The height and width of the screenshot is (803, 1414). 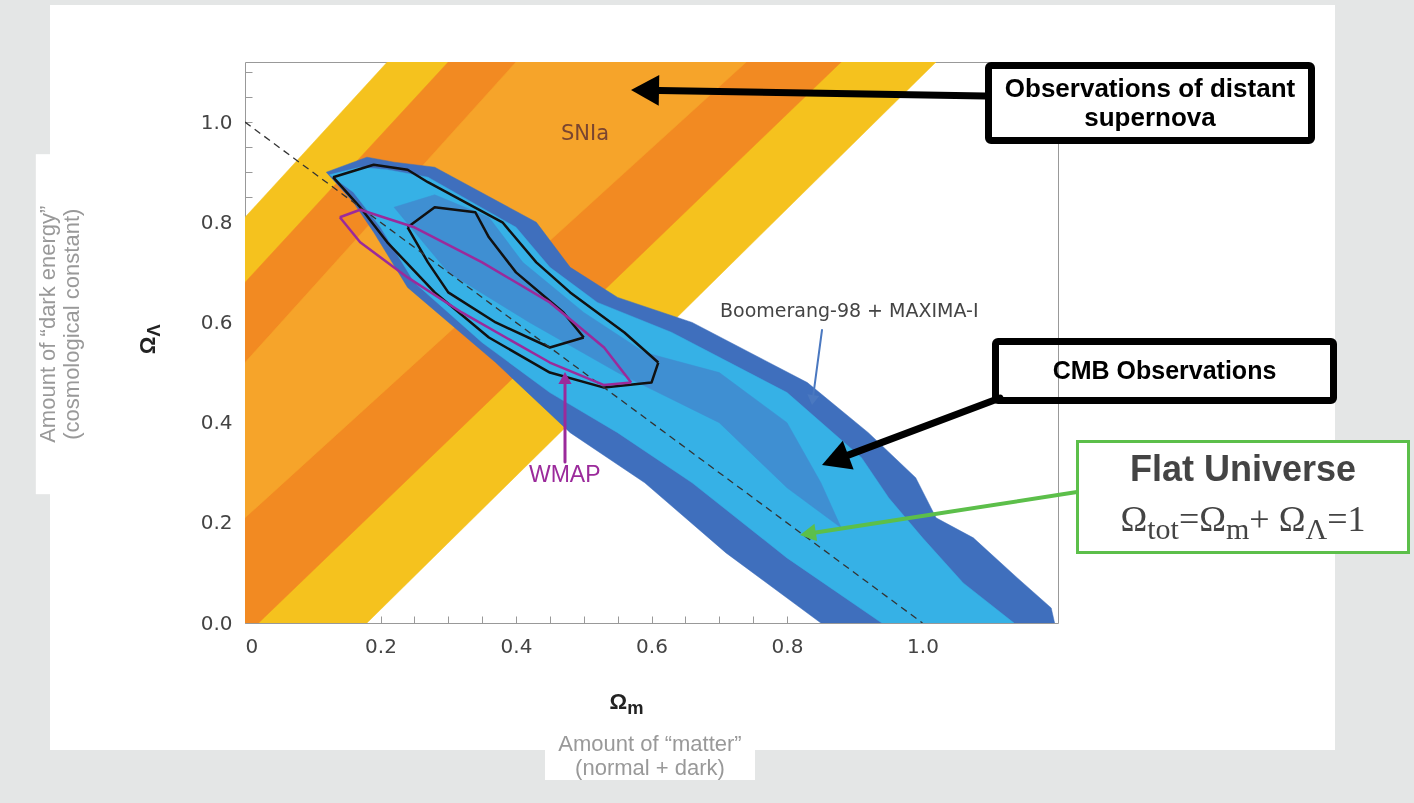 I want to click on annotation: Observations of distant supernova, so click(x=1150, y=103).